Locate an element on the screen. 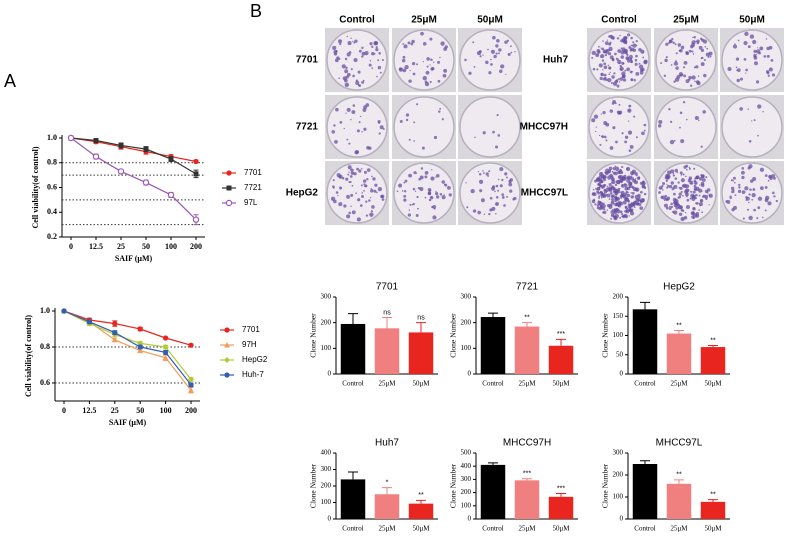 Image resolution: width=789 pixels, height=552 pixels. x-tick-label: 50μM is located at coordinates (714, 384).